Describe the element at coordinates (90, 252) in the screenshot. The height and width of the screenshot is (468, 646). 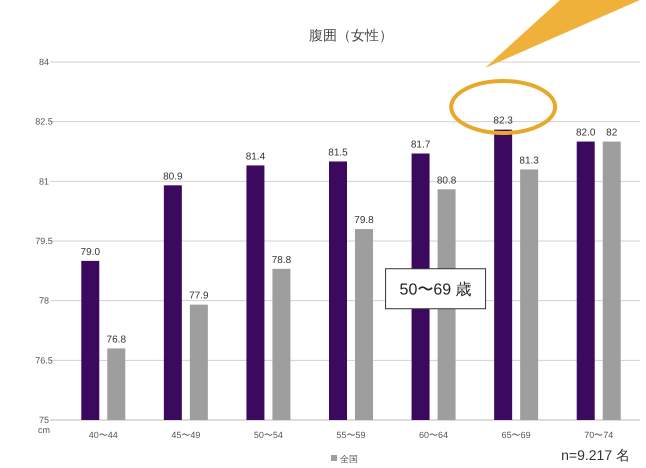
I see `data-label: 79.0` at that location.